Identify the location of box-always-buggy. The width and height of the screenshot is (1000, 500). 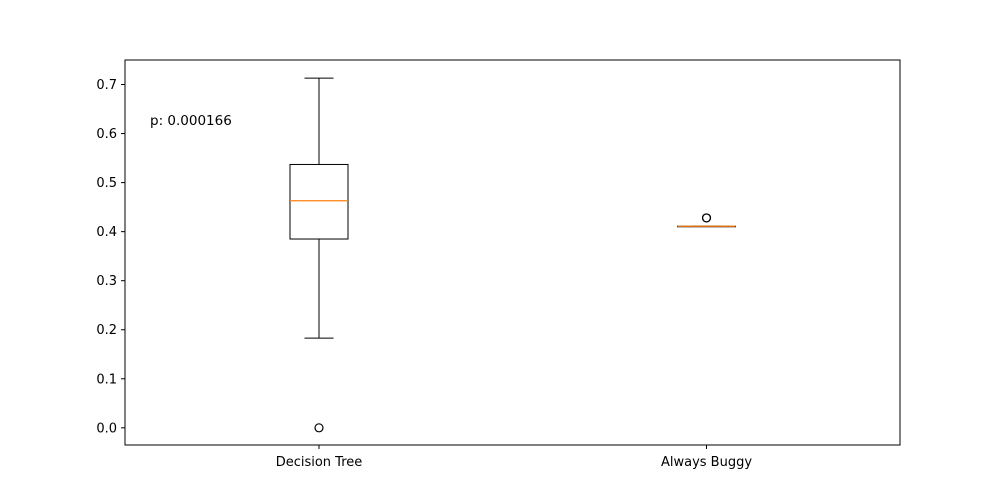
(706, 220).